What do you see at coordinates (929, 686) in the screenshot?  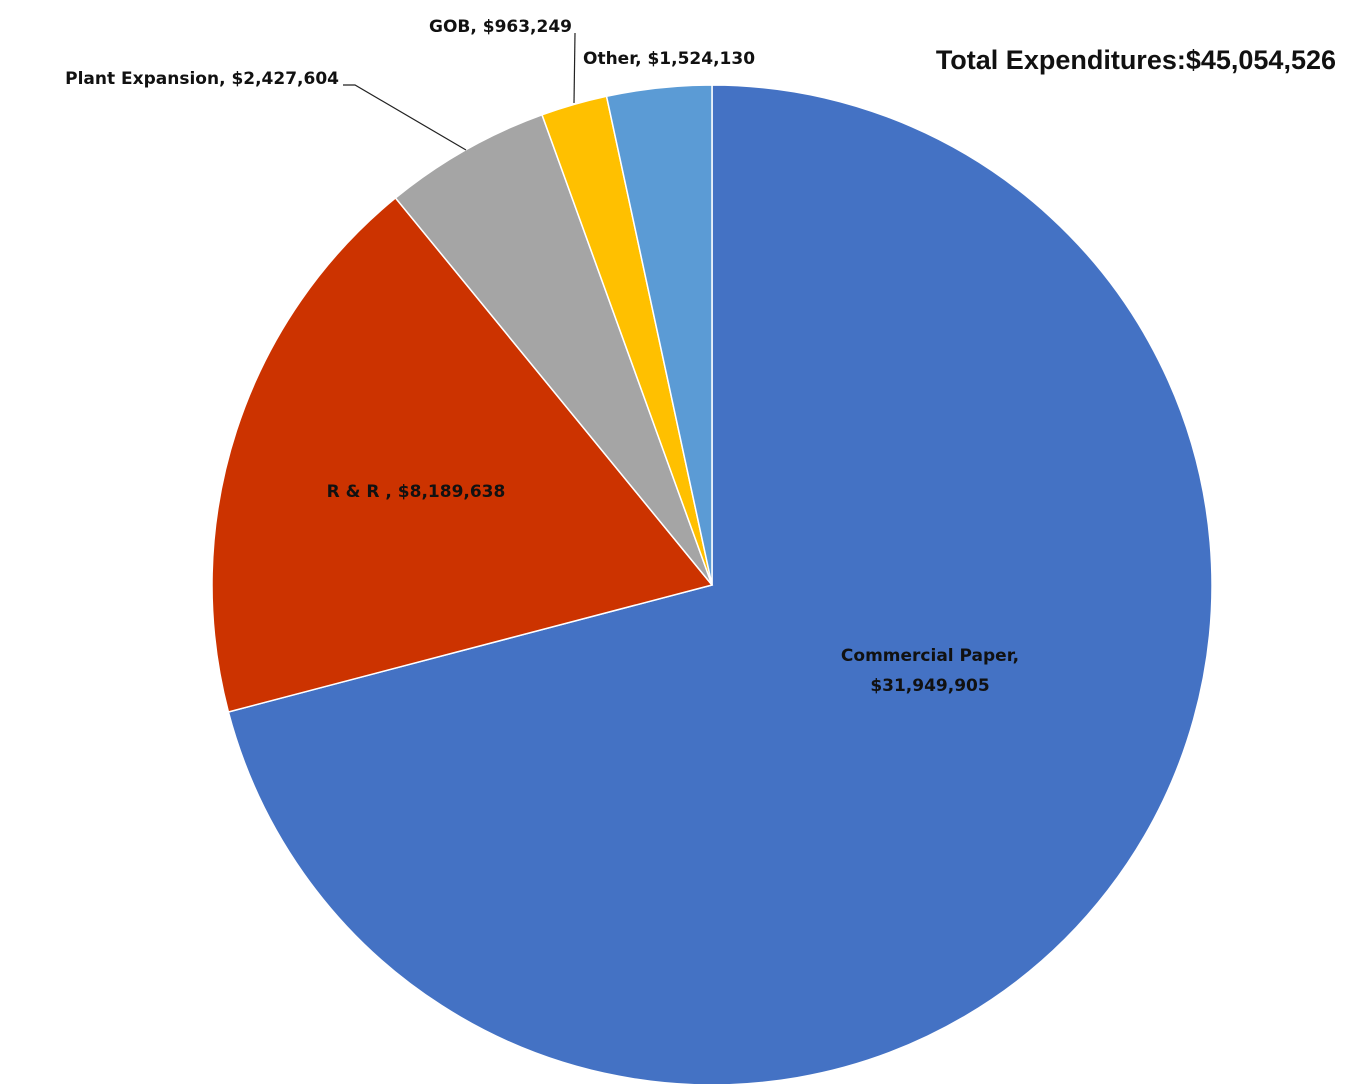 I see `slice-label-line: $31,949,905` at bounding box center [929, 686].